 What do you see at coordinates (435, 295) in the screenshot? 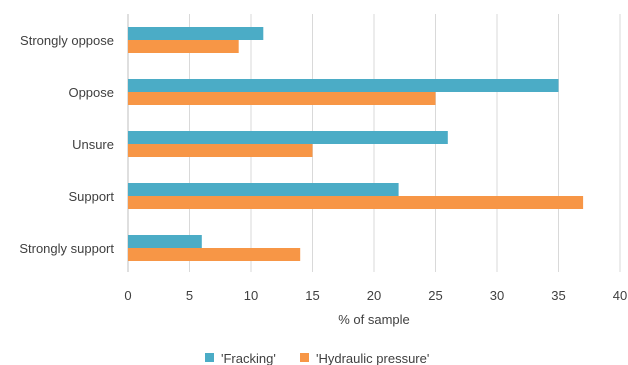
I see `x-tick-label: 25` at bounding box center [435, 295].